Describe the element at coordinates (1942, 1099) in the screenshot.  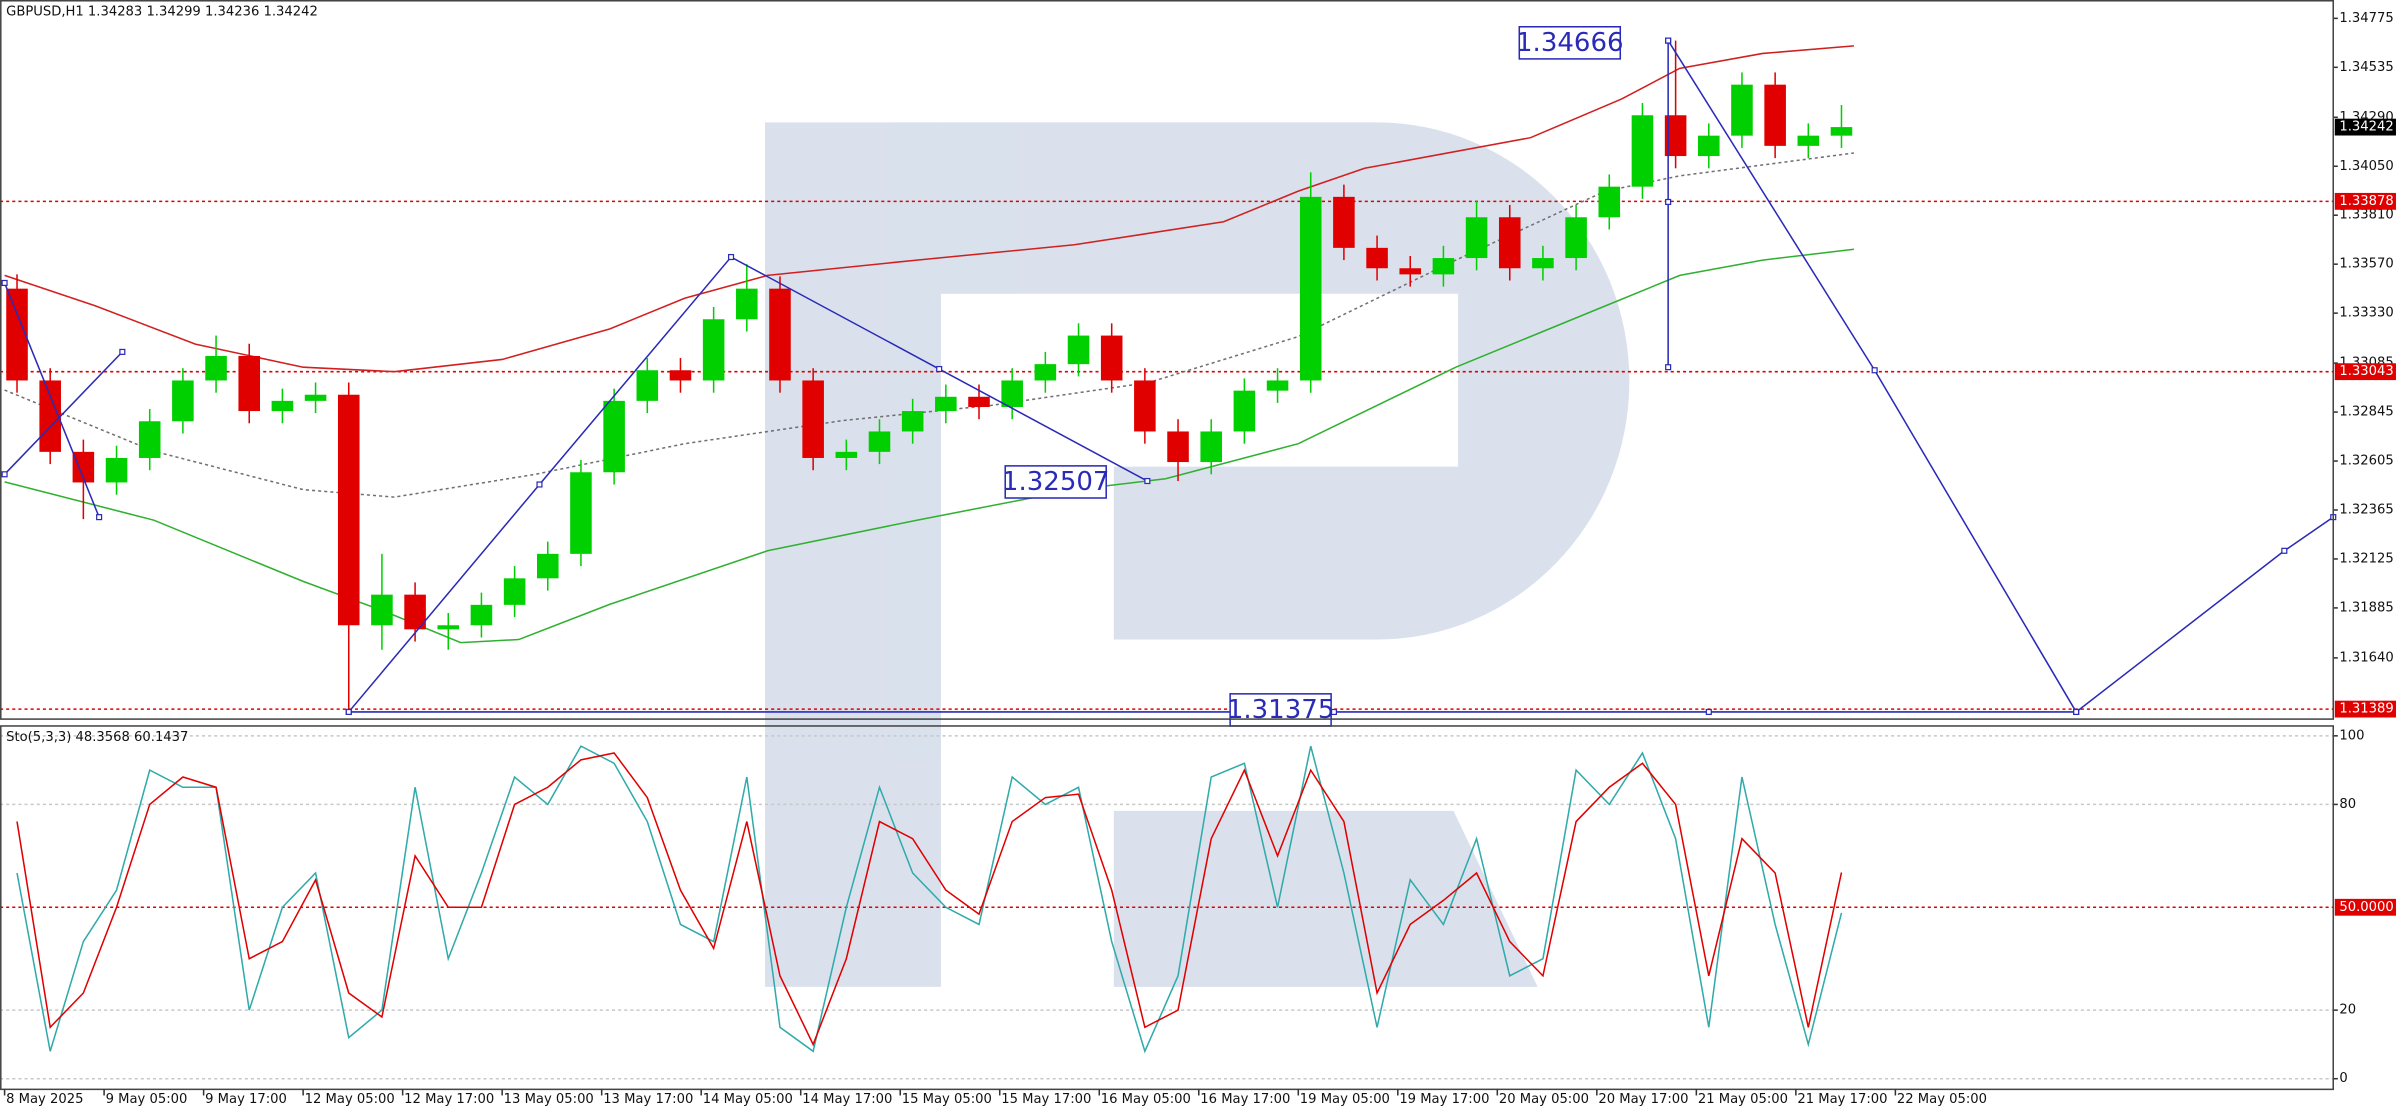
I see `x-tick-label: 22 May 05:00` at that location.